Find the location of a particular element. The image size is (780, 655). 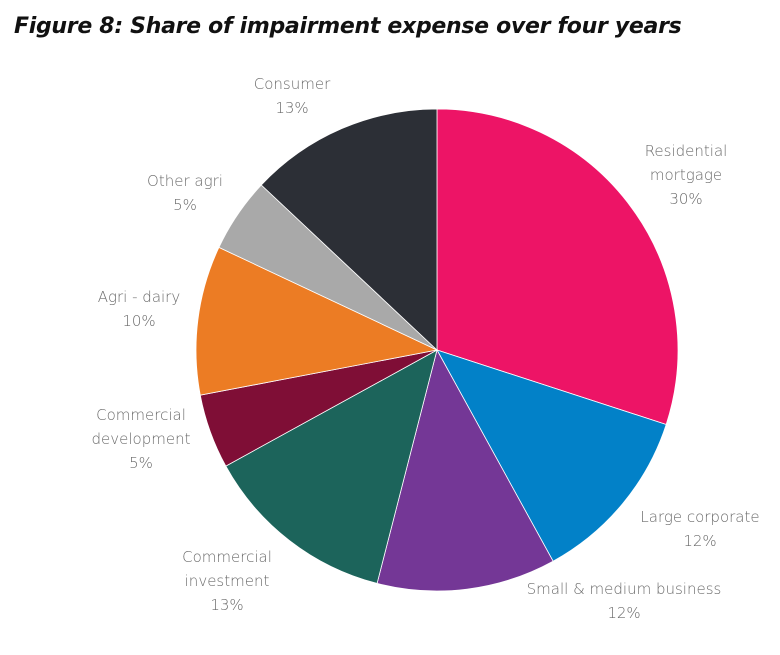

slice-label: Other agri 5% is located at coordinates (185, 193).